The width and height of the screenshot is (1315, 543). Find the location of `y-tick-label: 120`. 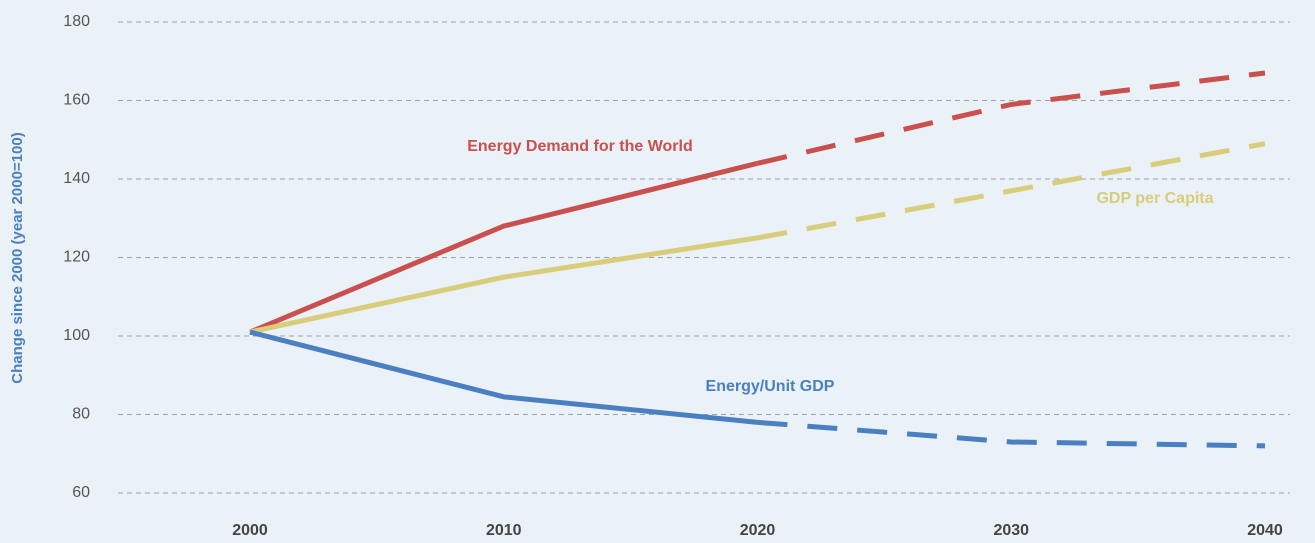

y-tick-label: 120 is located at coordinates (76, 257).